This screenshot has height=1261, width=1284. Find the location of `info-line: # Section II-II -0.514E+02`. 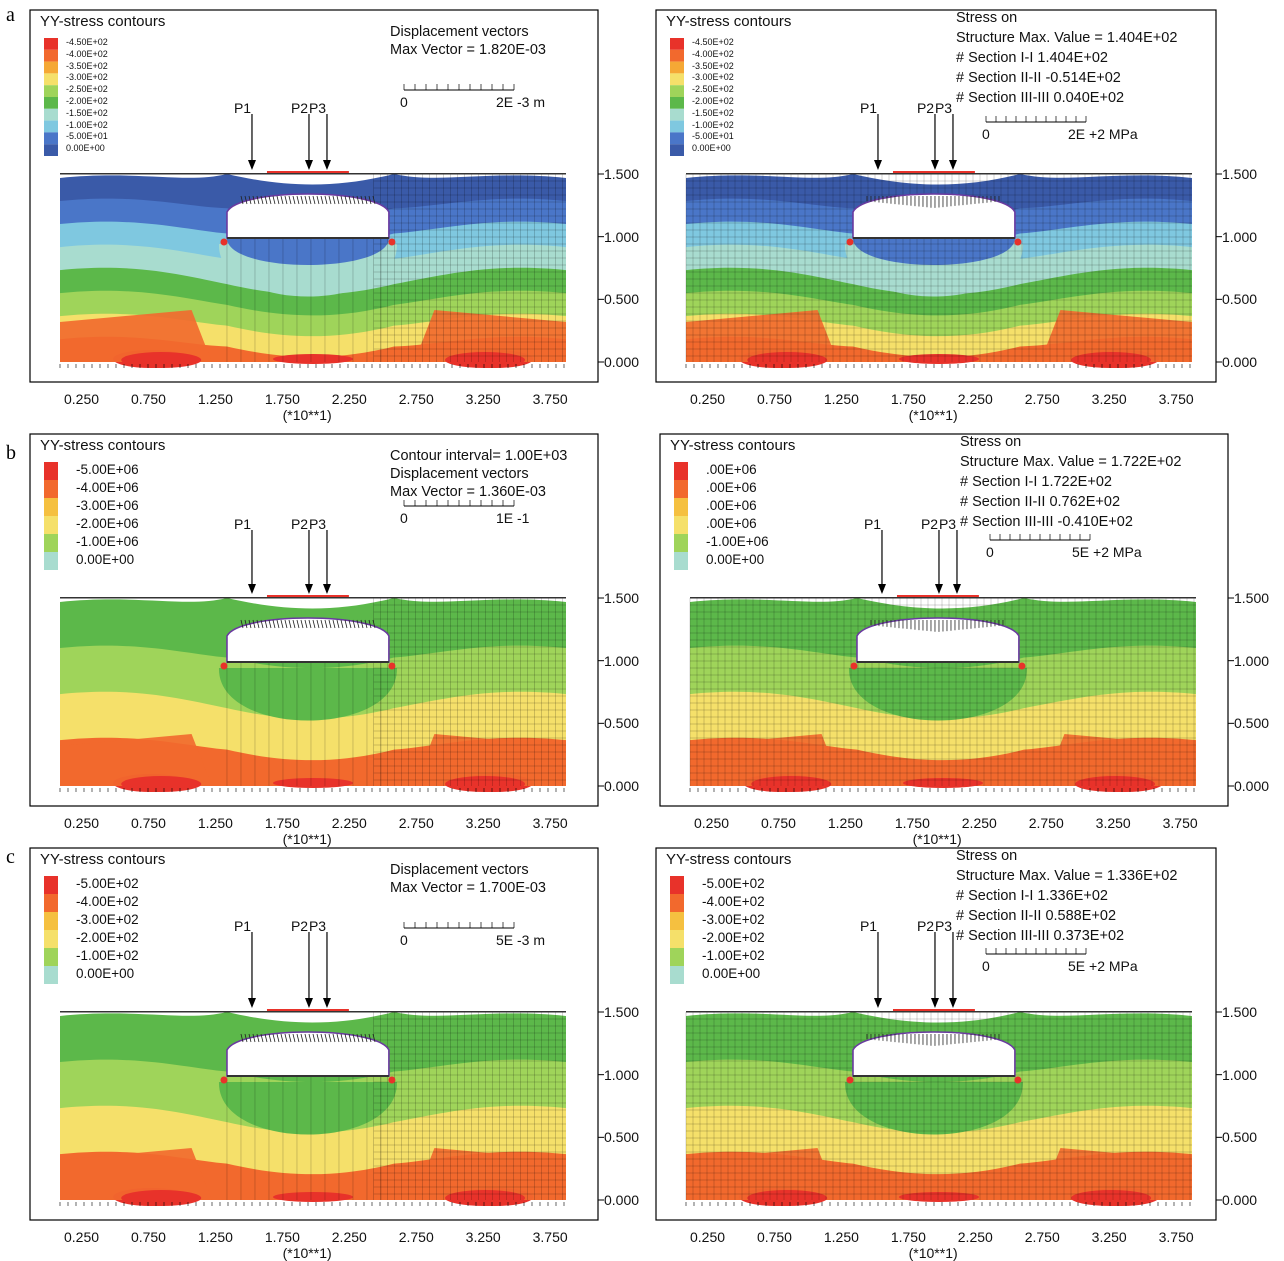

info-line: # Section II-II -0.514E+02 is located at coordinates (1038, 78).